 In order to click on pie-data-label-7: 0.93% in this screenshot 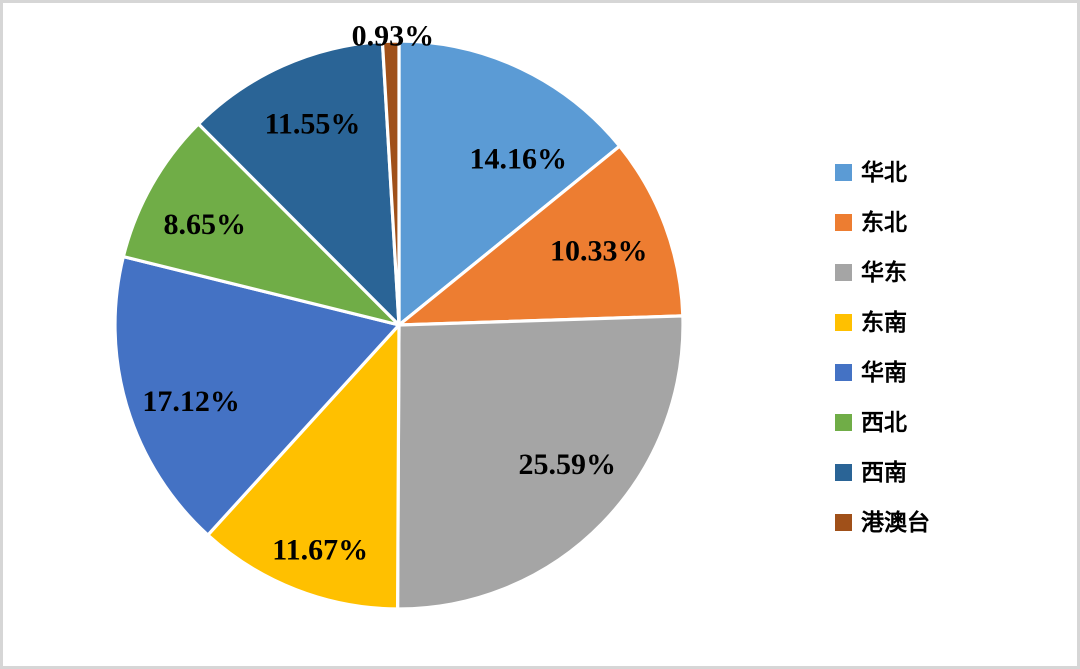, I will do `click(393, 36)`.